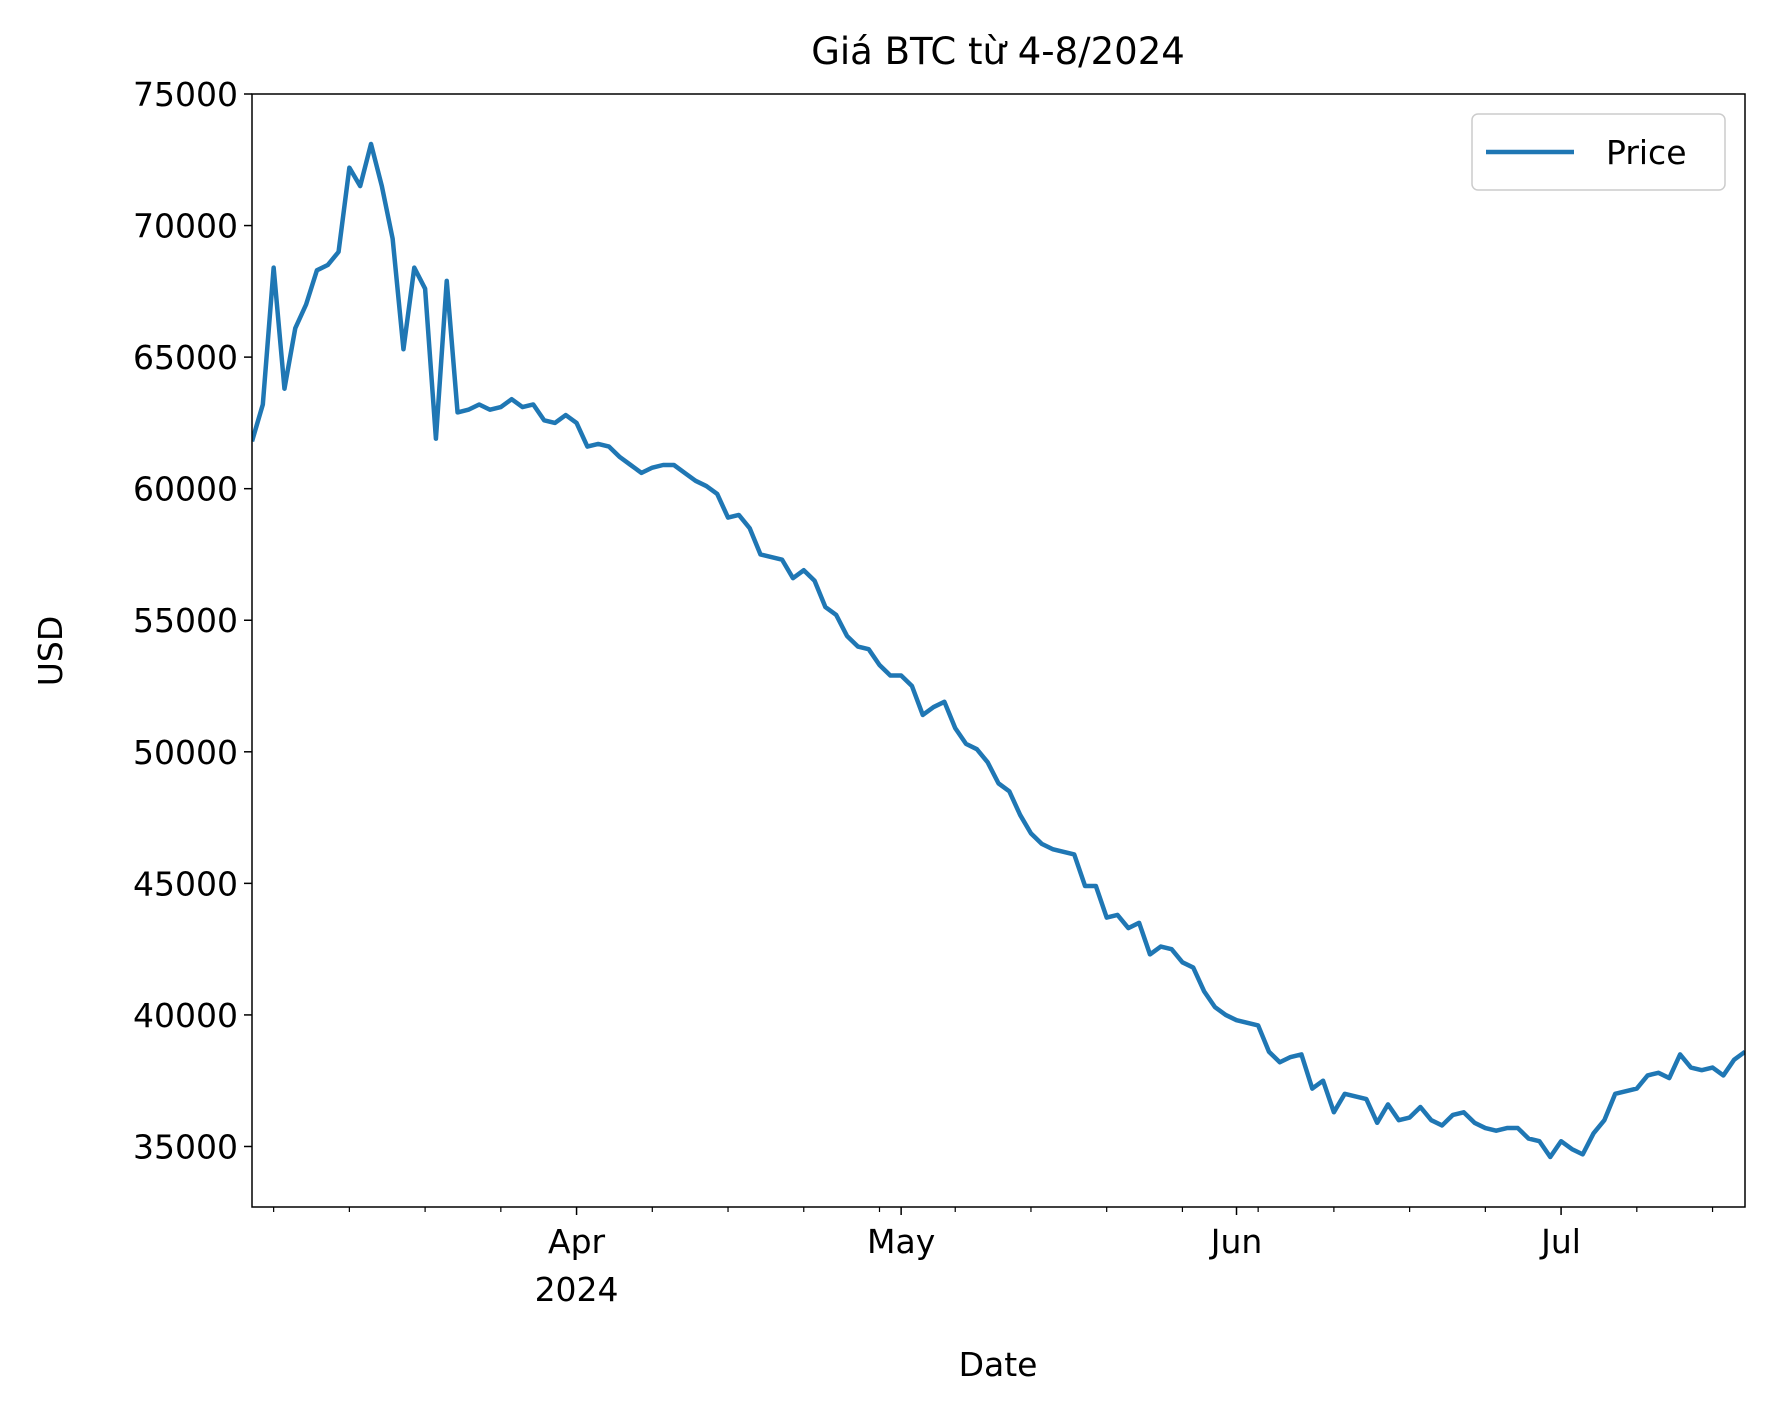 This screenshot has width=1768, height=1410. What do you see at coordinates (1598, 152) in the screenshot?
I see `legend-box` at bounding box center [1598, 152].